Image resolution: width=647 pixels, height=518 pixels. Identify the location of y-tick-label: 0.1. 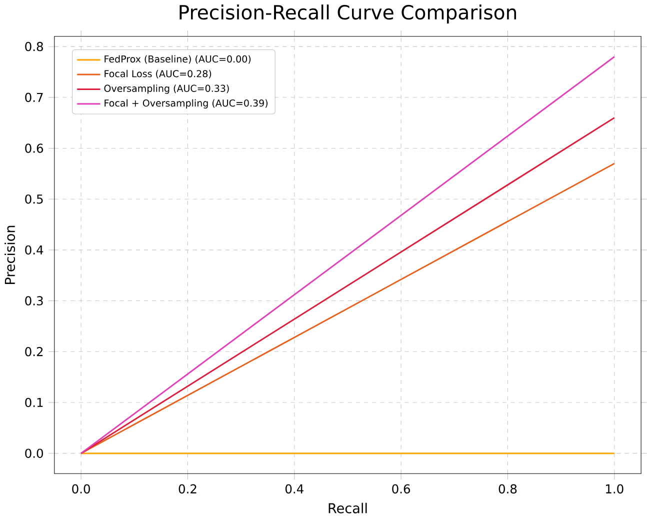
(34, 403).